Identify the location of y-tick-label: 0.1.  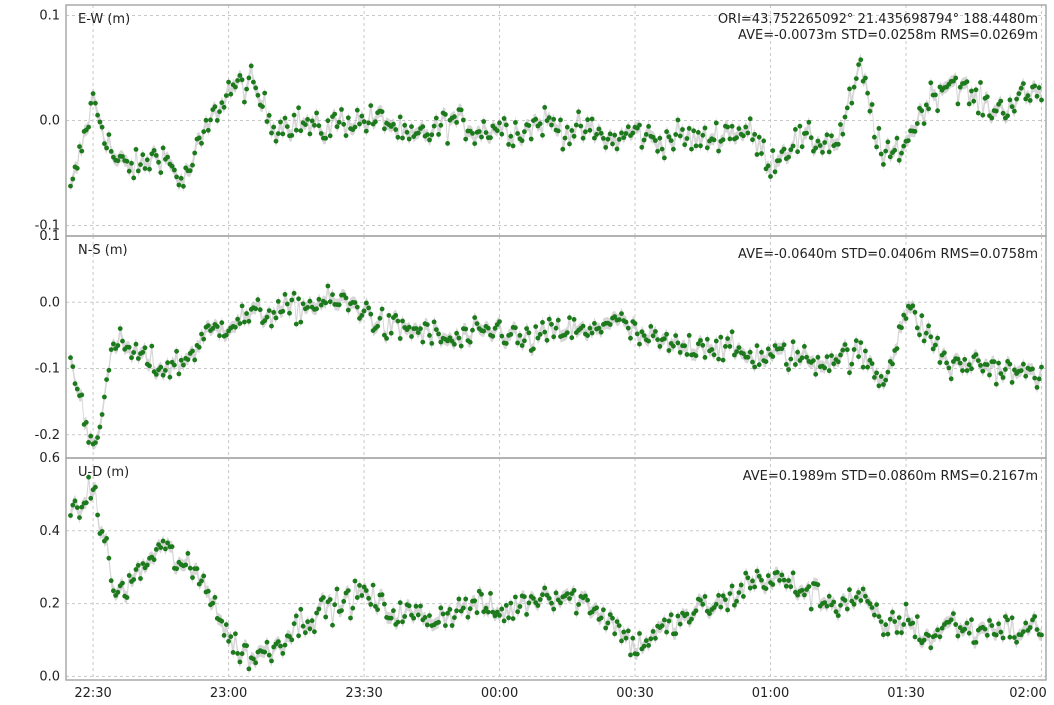
(49, 236).